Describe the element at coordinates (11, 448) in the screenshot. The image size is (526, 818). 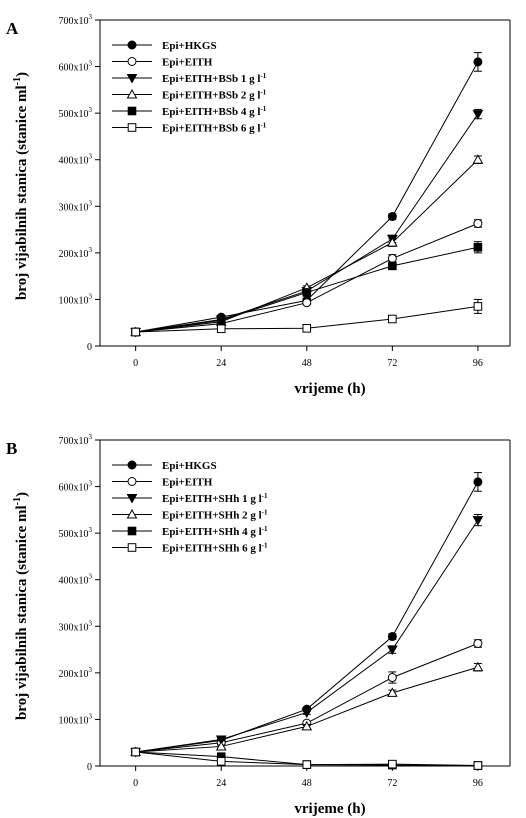
I see `panel-letter: B` at that location.